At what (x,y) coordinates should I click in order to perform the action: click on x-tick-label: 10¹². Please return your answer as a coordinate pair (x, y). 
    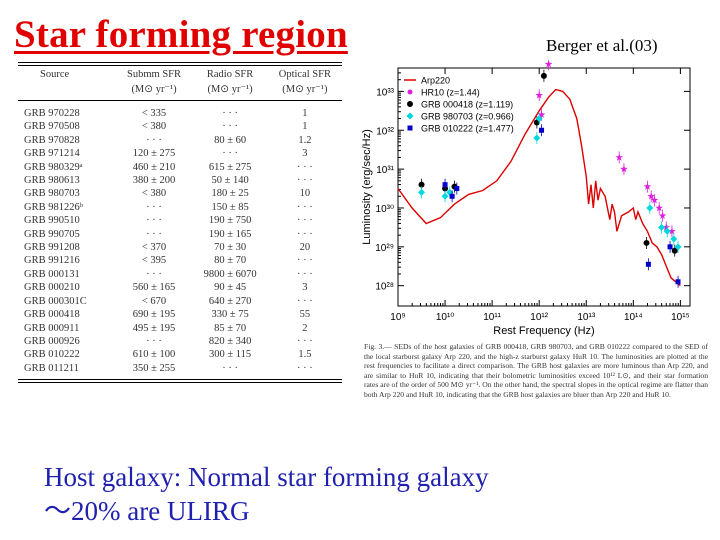
    Looking at the image, I should click on (539, 317).